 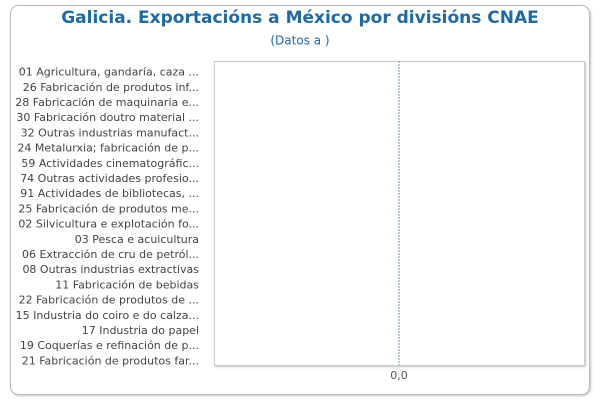 What do you see at coordinates (110, 269) in the screenshot?
I see `y-tick-label: 08 Outras industrias extractivas` at bounding box center [110, 269].